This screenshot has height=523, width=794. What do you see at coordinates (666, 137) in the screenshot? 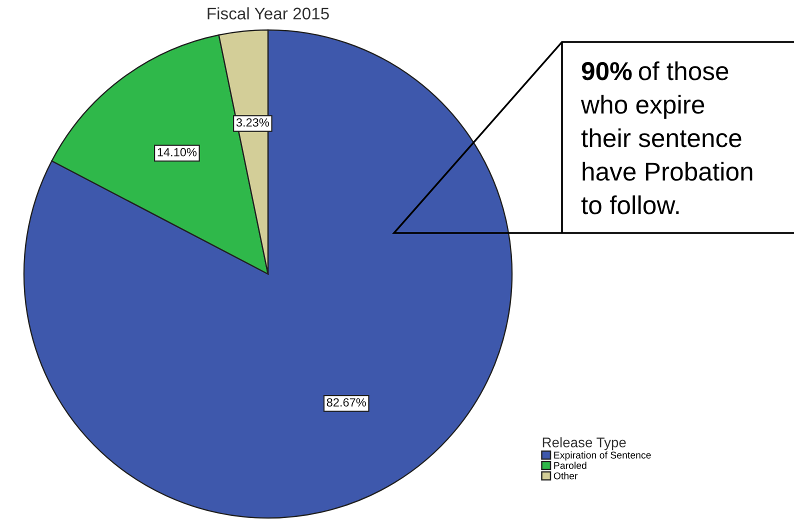
I see `text: 90% of those who expire their sentence have Probation to follow.` at bounding box center [666, 137].